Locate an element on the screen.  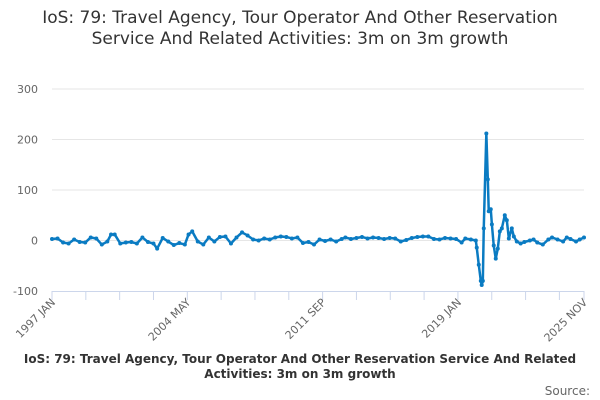
y-tick-label: 0 is located at coordinates (34, 241).